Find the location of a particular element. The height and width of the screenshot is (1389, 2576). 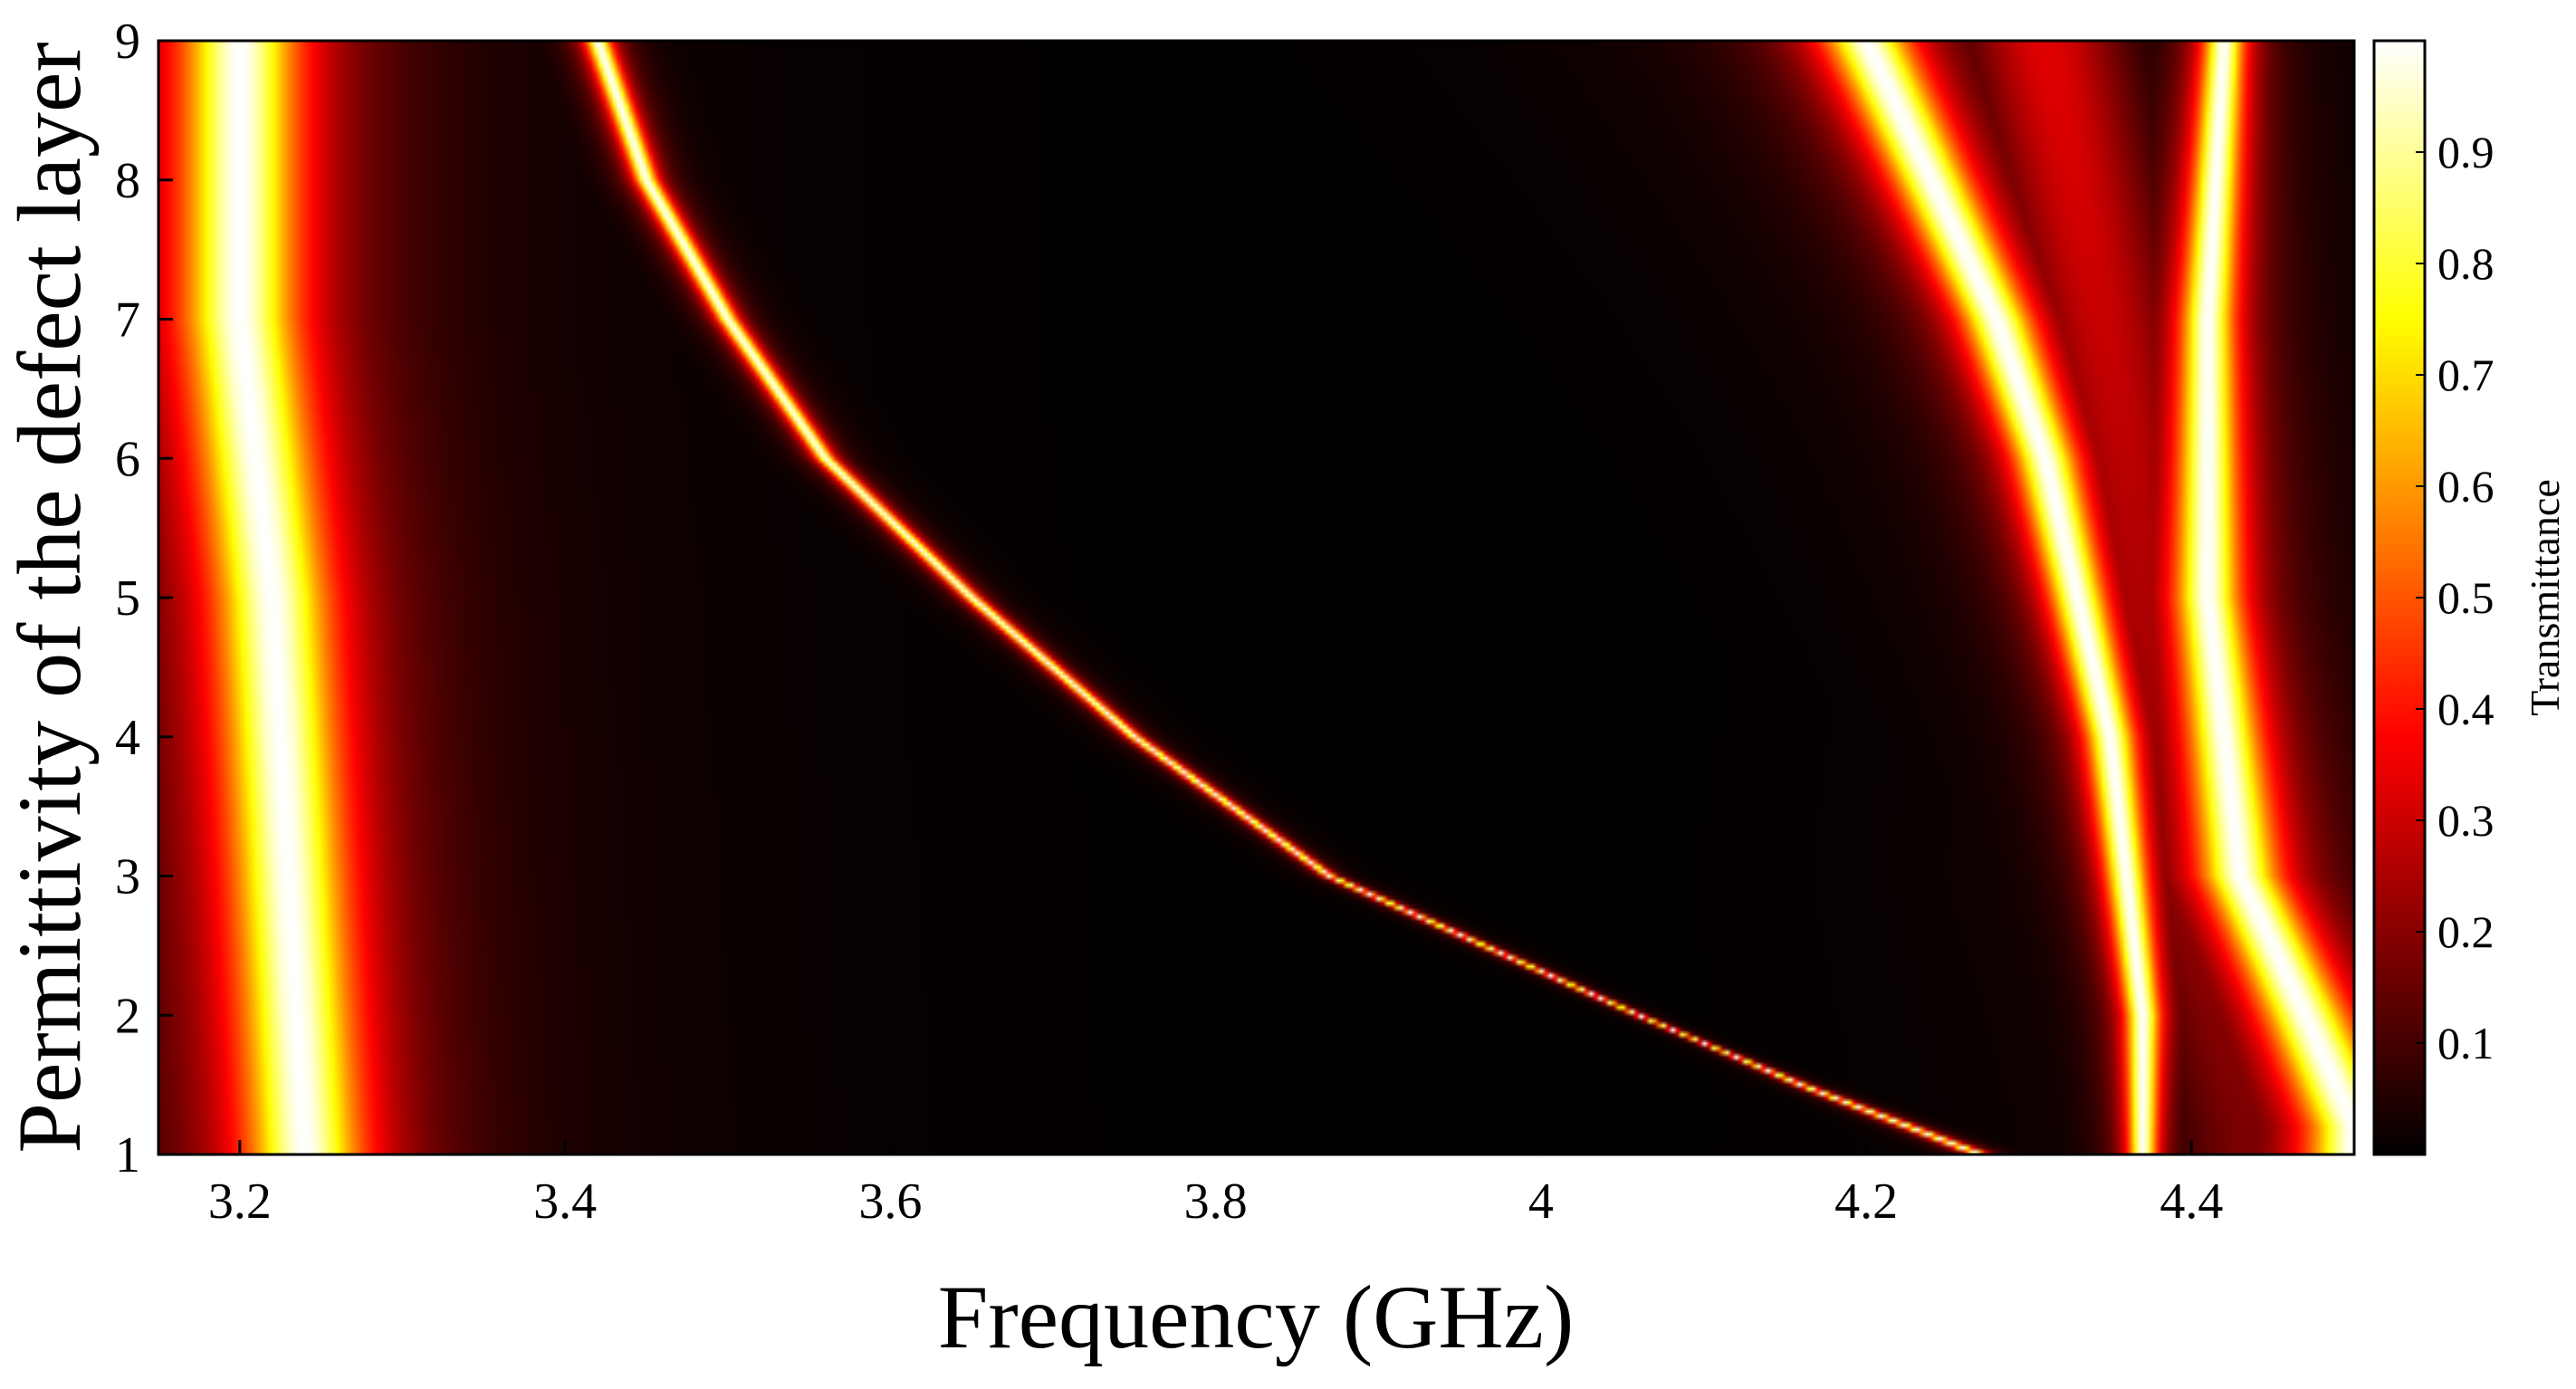

x-tick-label: 4.4 is located at coordinates (2191, 1201).